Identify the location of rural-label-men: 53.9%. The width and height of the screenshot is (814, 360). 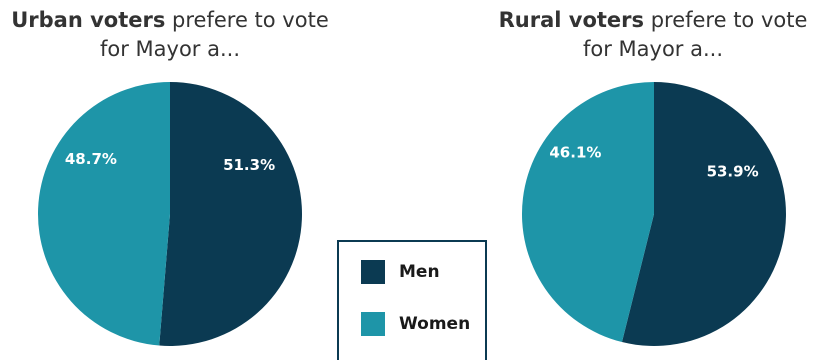
(733, 172).